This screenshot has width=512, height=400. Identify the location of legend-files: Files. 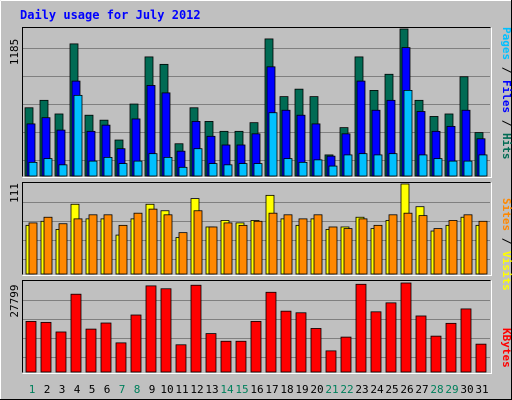
(506, 96).